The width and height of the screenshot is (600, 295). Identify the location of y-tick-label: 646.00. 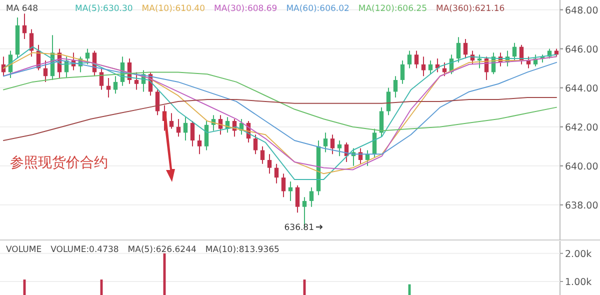
(581, 50).